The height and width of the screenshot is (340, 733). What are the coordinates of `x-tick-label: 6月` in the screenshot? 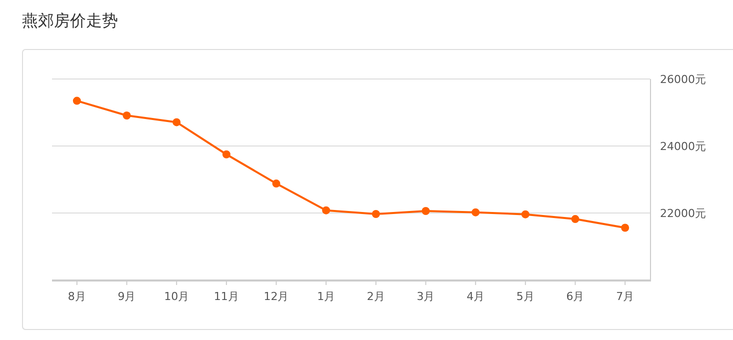 It's located at (575, 296).